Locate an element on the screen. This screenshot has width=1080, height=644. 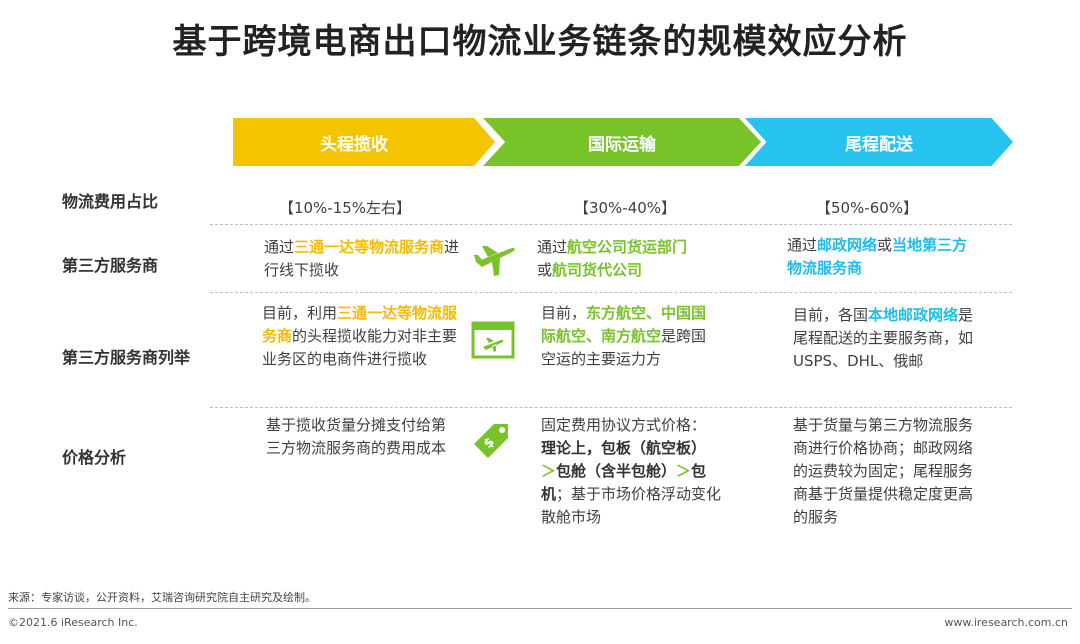
text: ；基于市场价格浮动变化散舱市场 is located at coordinates (631, 505).